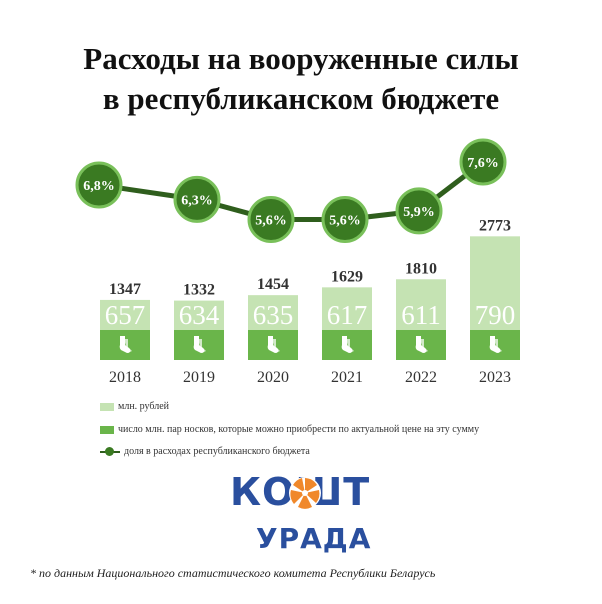 The width and height of the screenshot is (602, 604). I want to click on bar-total-label-2020: 1454, so click(273, 284).